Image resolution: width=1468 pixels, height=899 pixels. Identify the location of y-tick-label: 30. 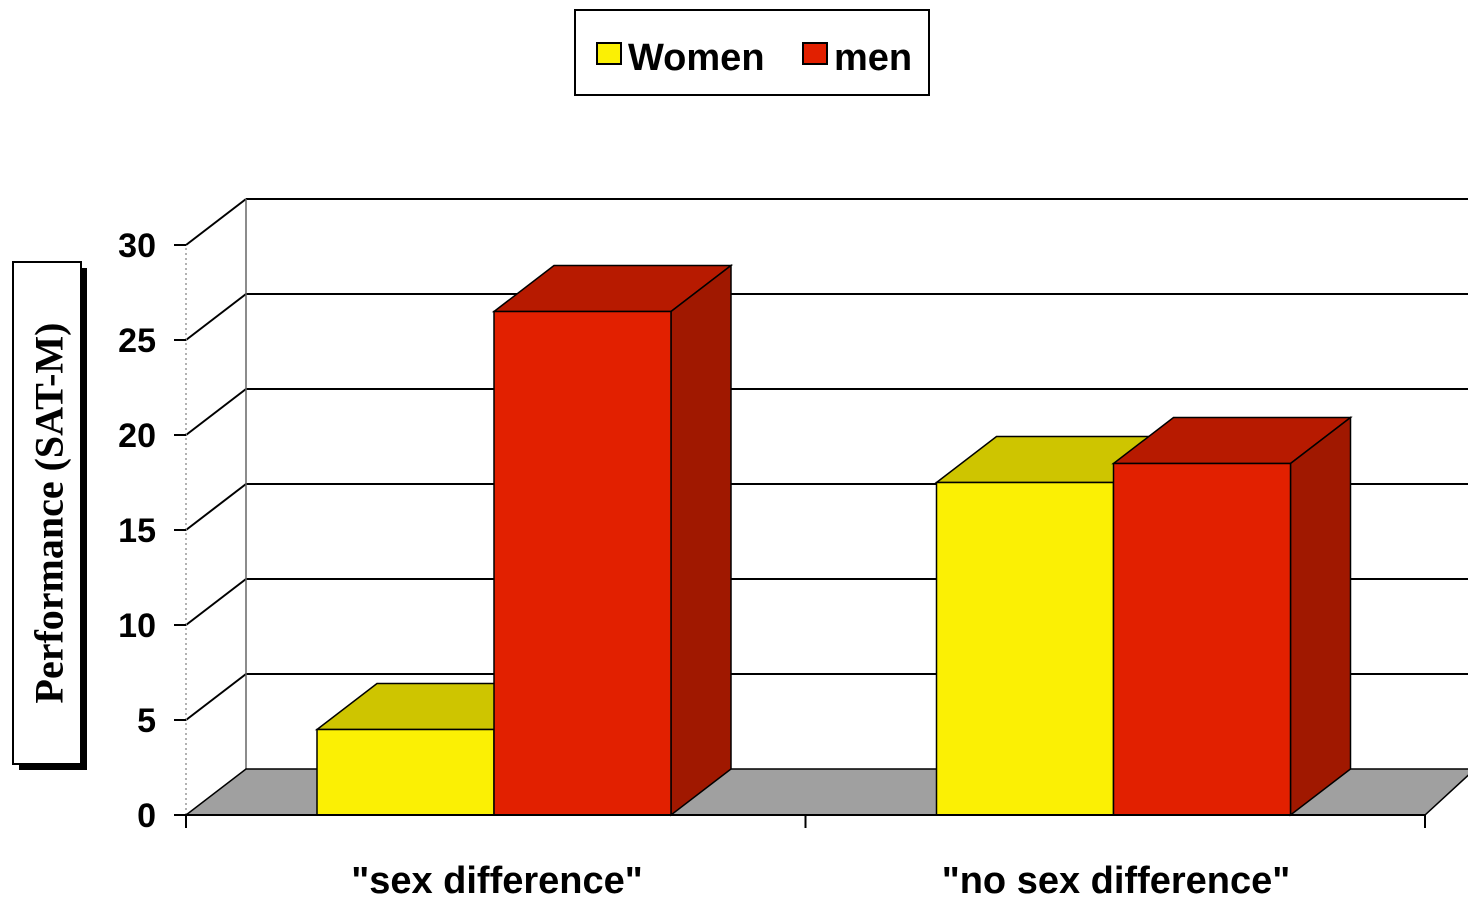
(137, 246).